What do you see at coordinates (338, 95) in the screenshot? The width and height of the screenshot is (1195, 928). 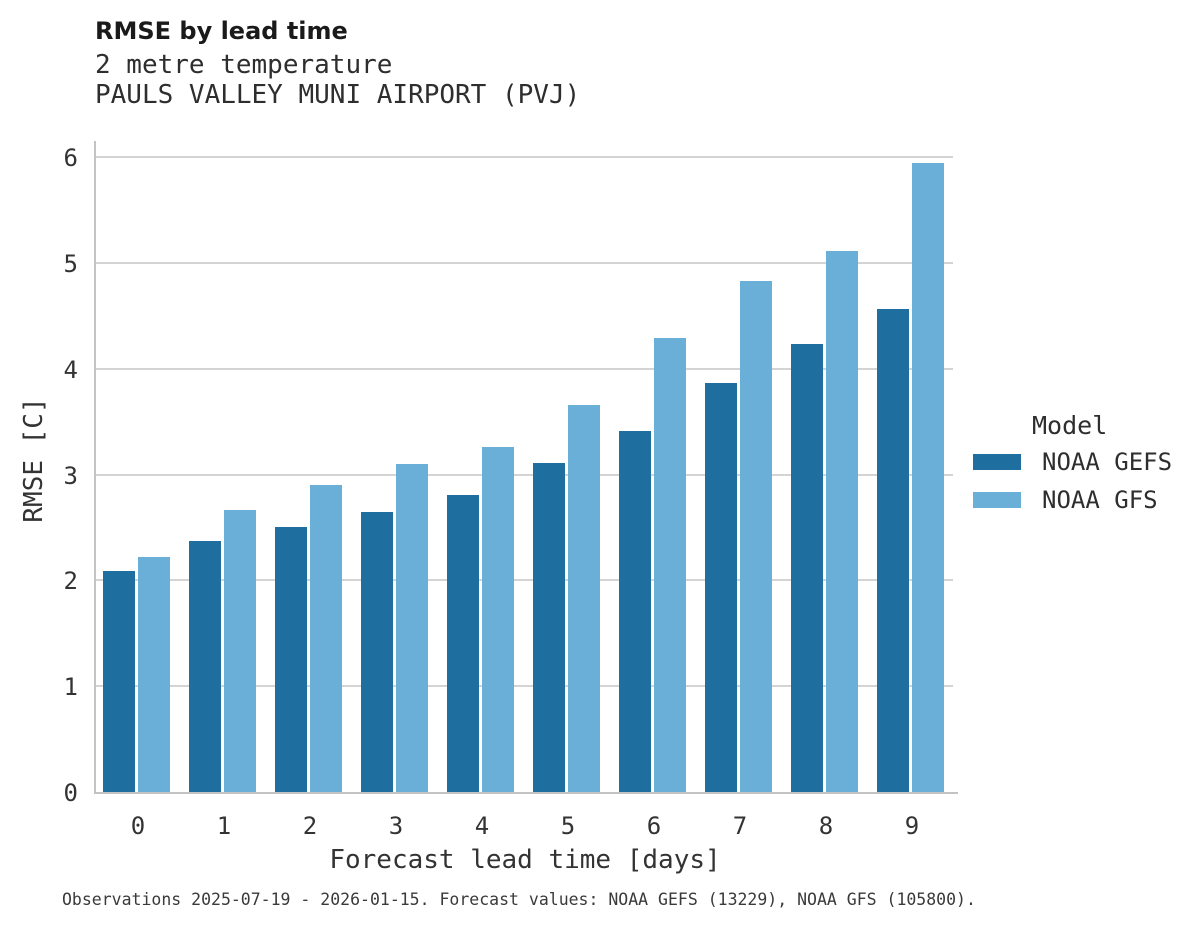 I see `chart-subtitle-station: PAULS VALLEY MUNI AIRPORT (PVJ)` at bounding box center [338, 95].